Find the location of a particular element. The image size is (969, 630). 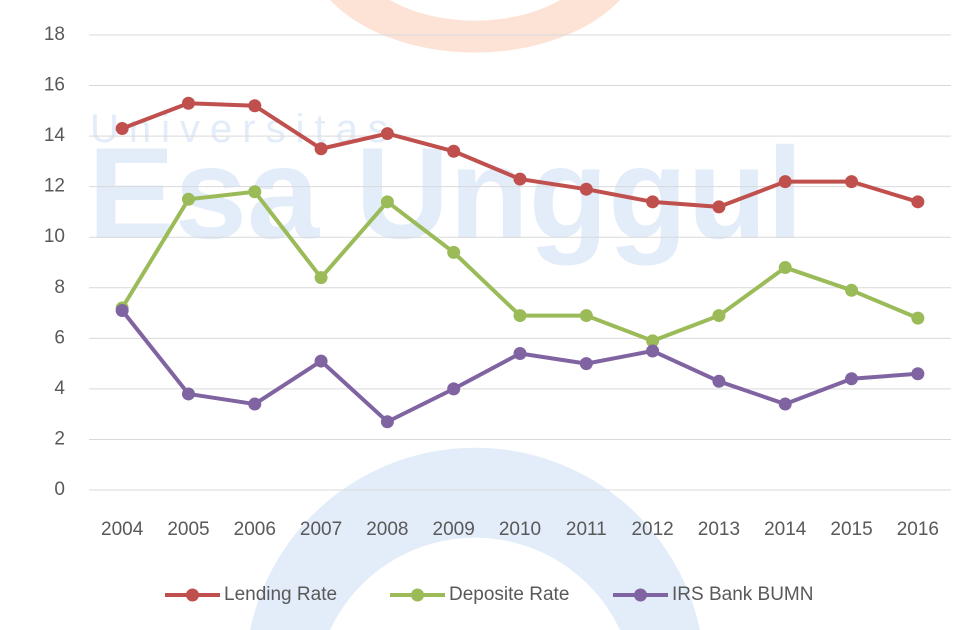

y-tick-label: 2 is located at coordinates (59, 438).